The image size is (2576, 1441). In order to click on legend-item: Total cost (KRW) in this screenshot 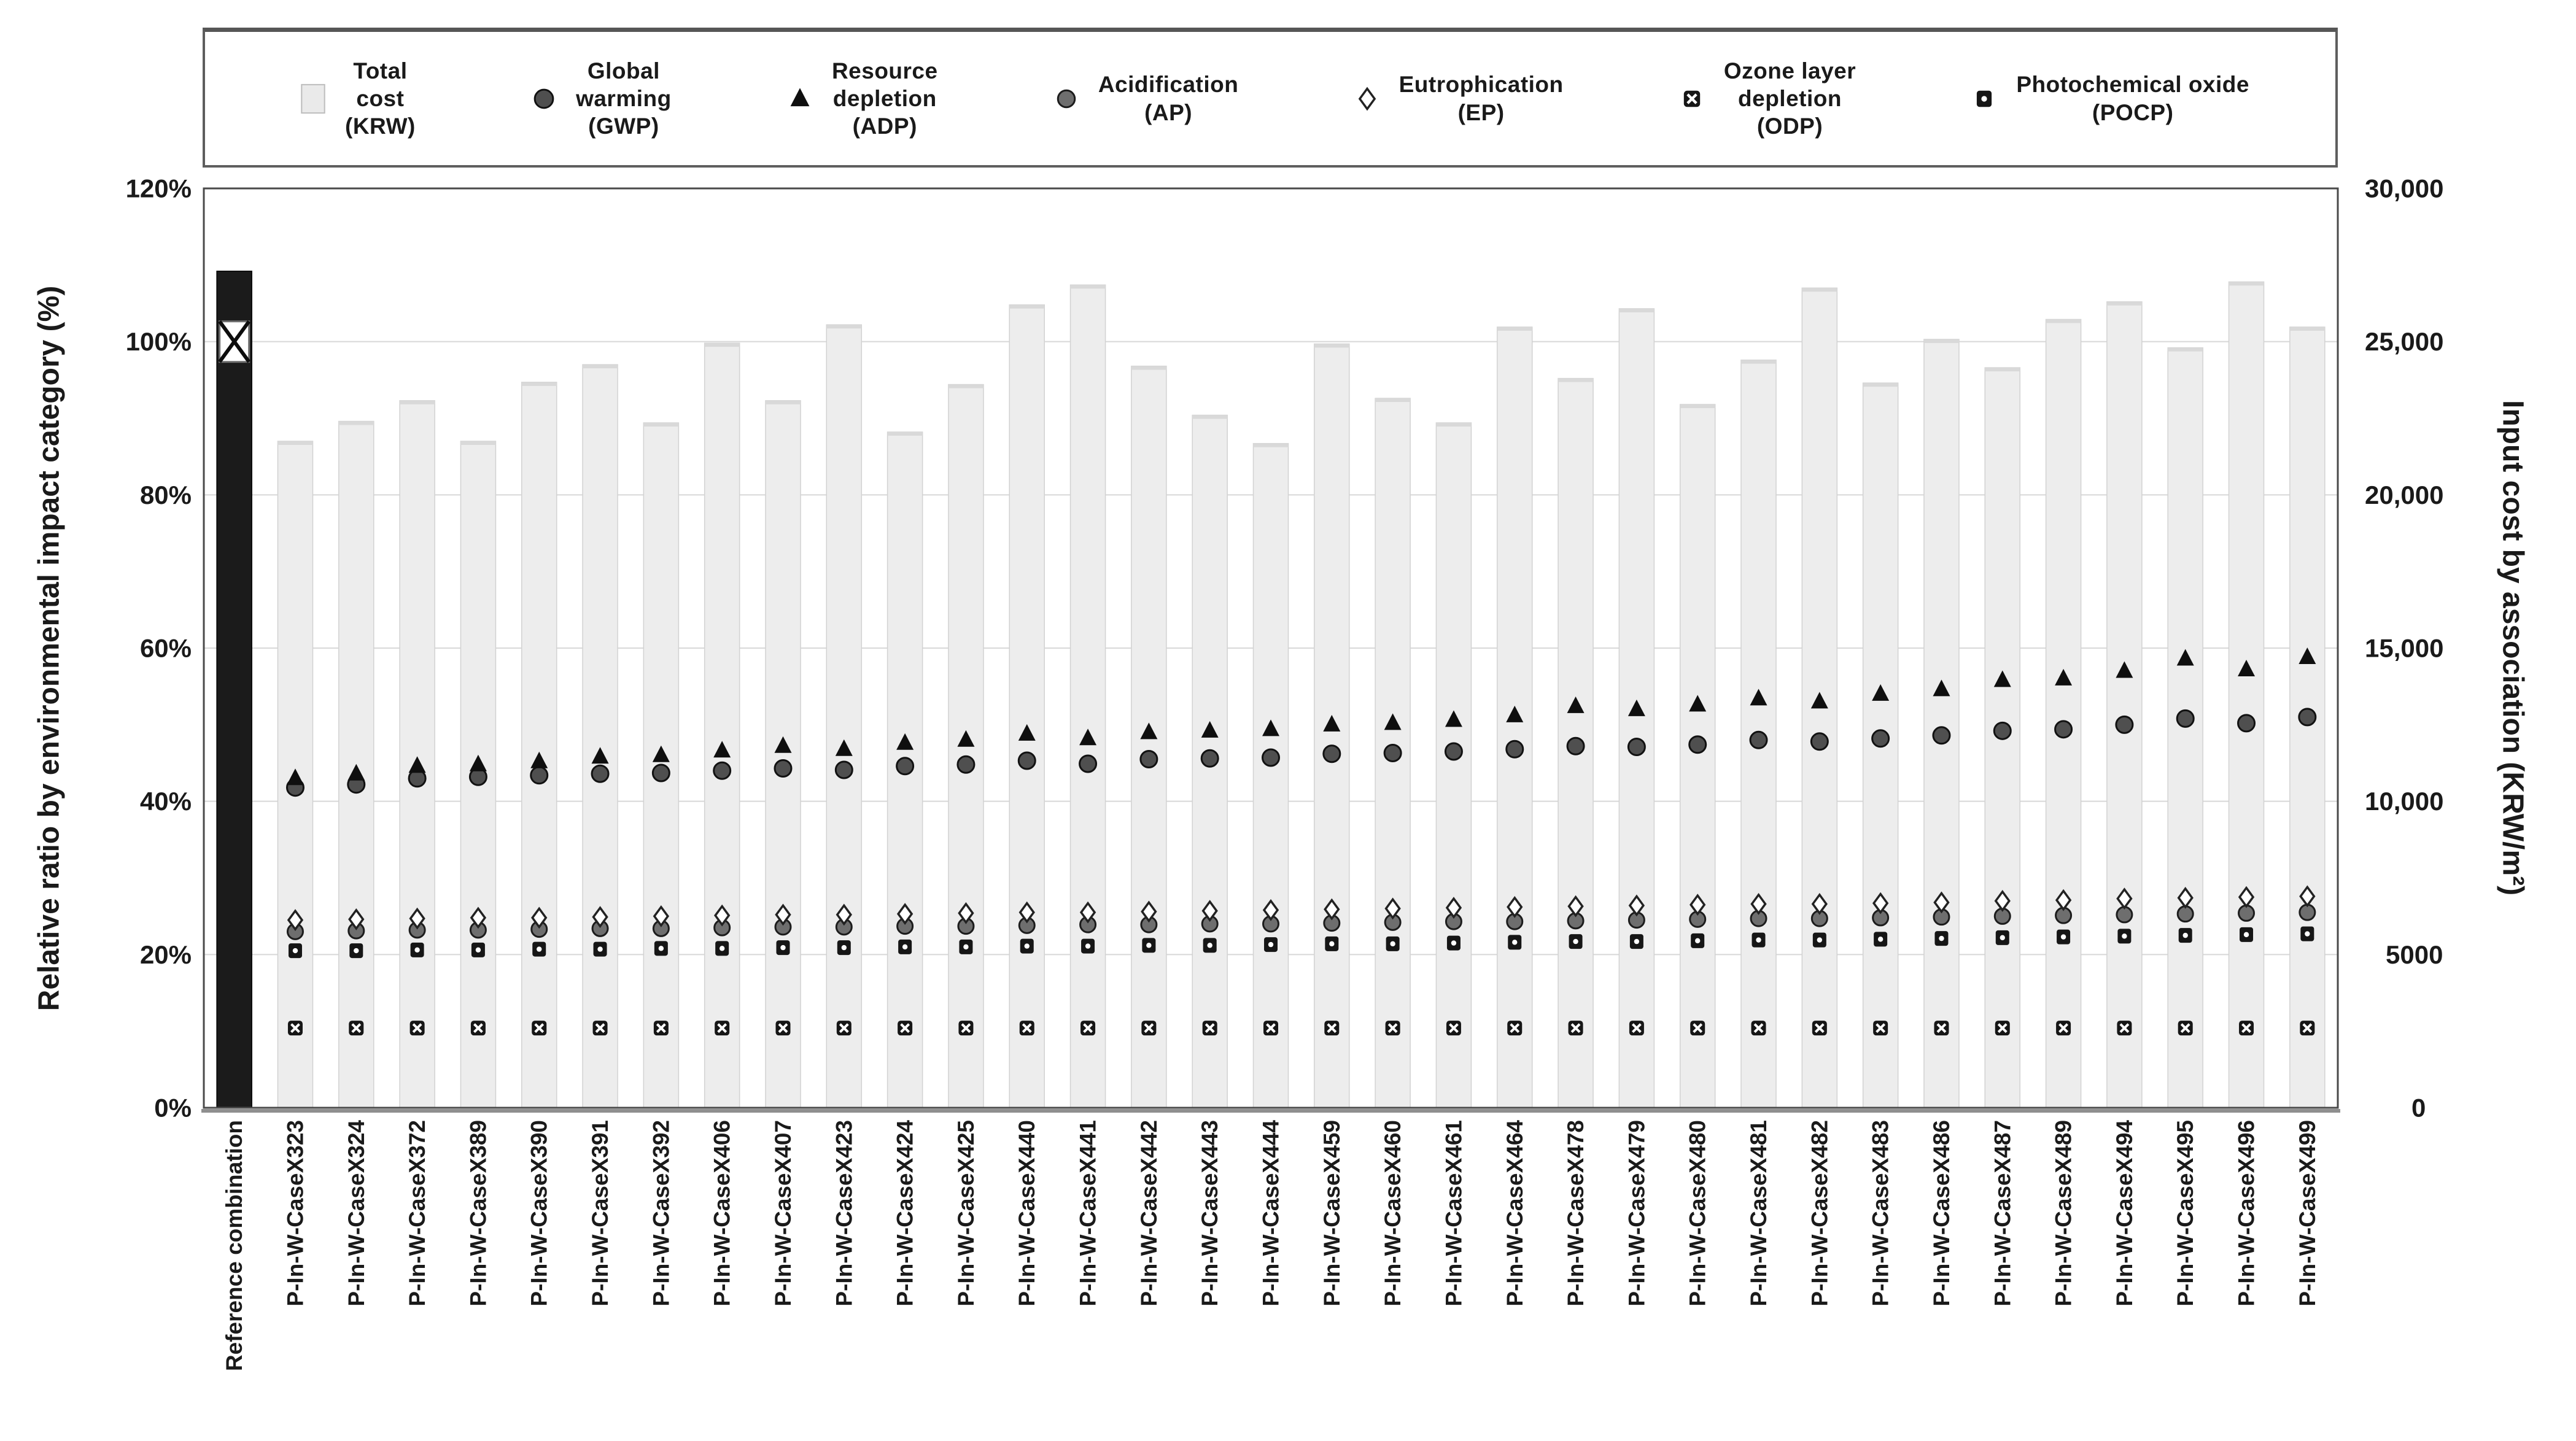, I will do `click(356, 98)`.